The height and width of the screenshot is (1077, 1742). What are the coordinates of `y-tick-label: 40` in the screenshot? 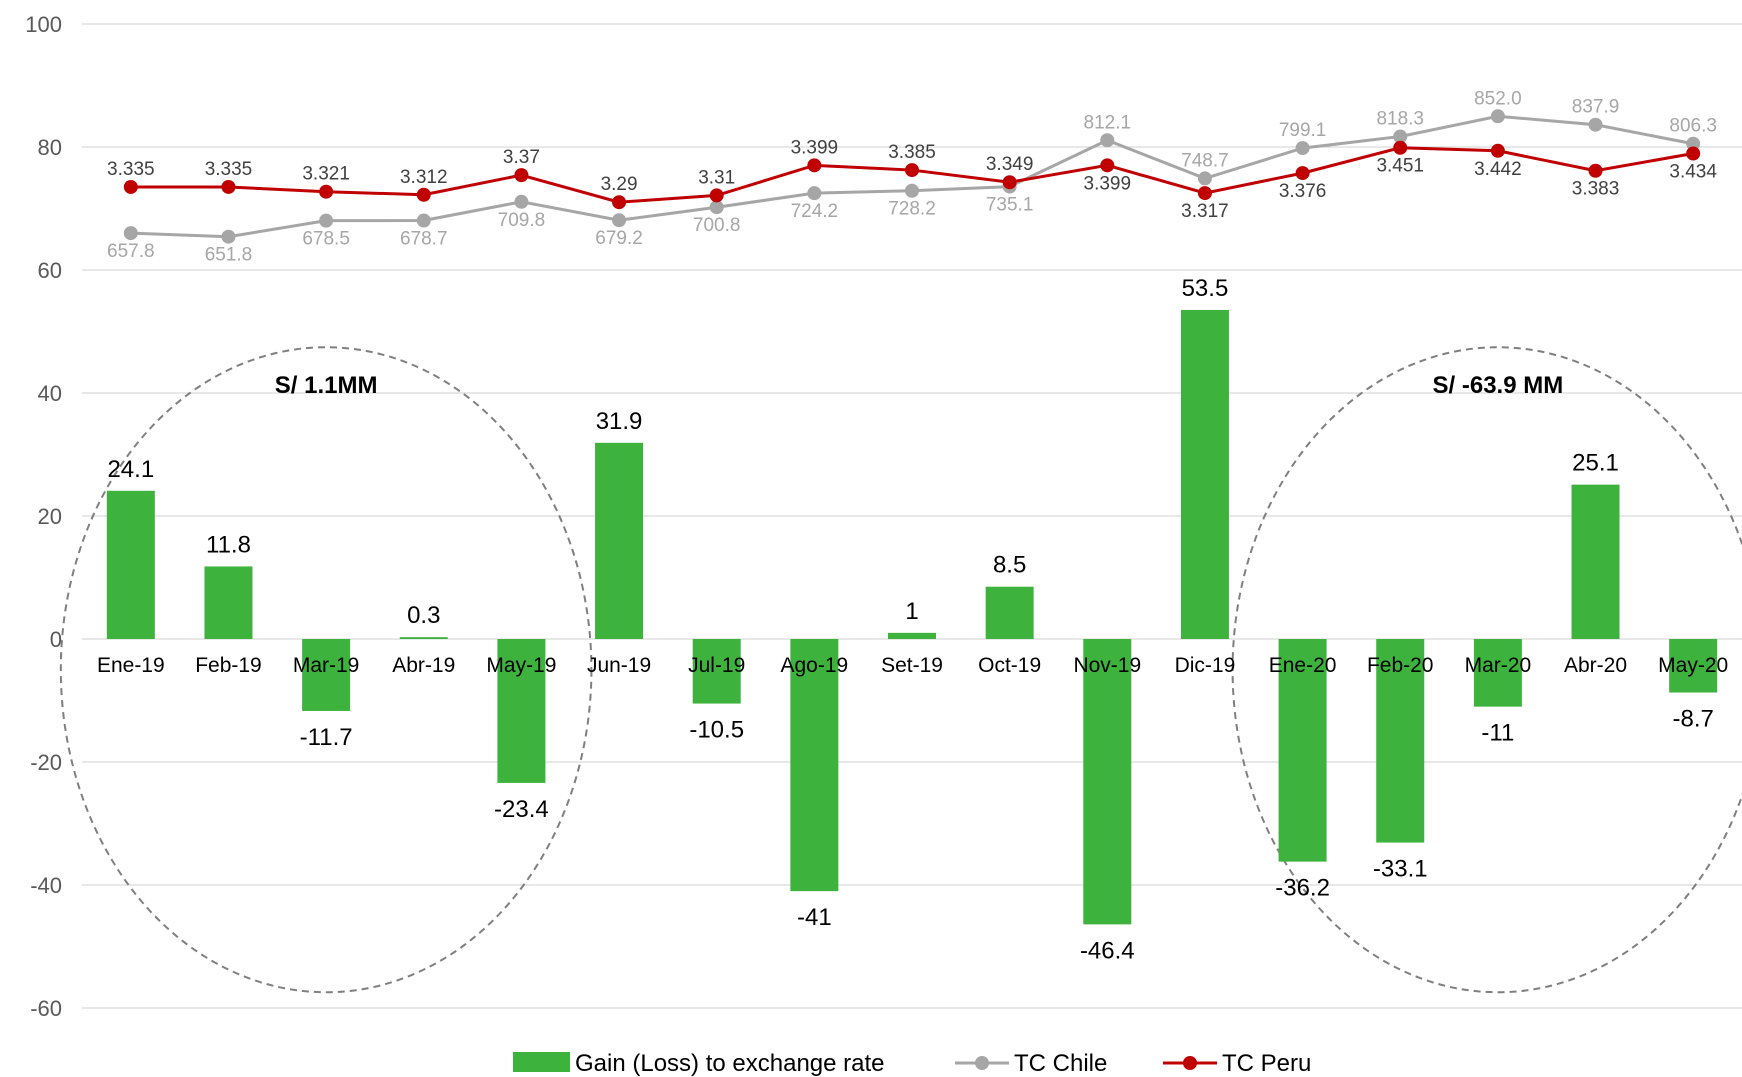 It's located at (50, 393).